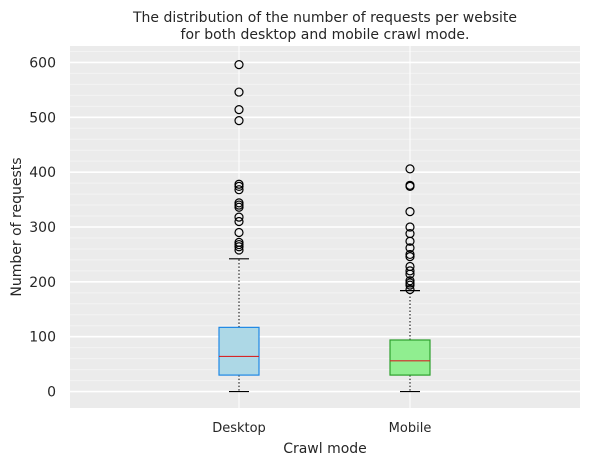  I want to click on y-axis-label: Number of requests, so click(17, 226).